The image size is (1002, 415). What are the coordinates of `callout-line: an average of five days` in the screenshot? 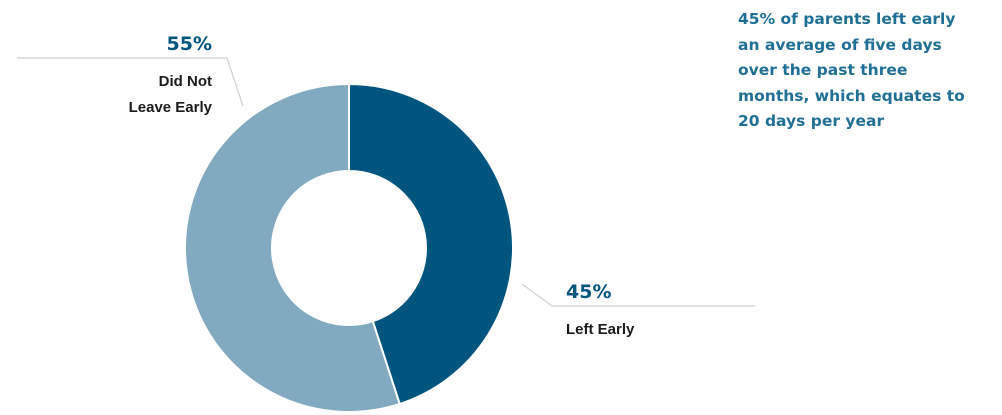 It's located at (840, 44).